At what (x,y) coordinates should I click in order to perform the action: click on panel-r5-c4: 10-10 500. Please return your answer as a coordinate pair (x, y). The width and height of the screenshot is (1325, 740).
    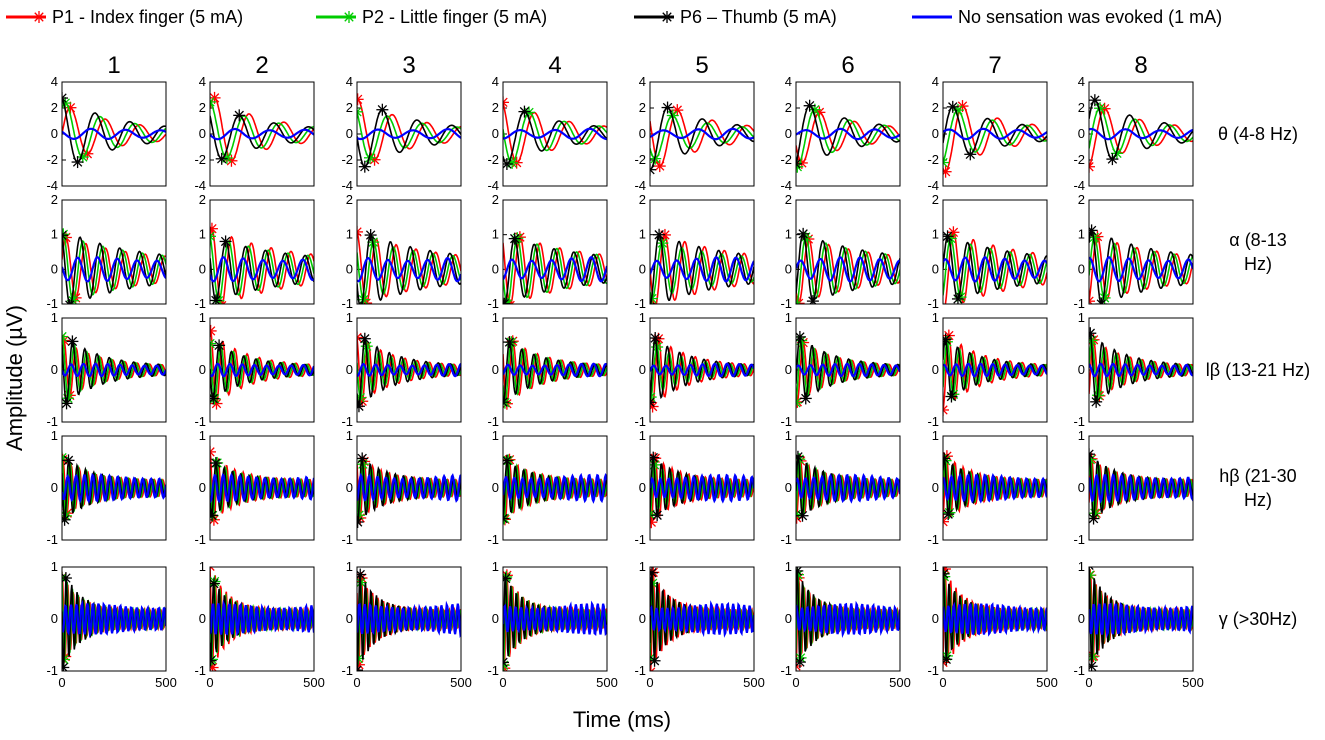
    Looking at the image, I should click on (552, 624).